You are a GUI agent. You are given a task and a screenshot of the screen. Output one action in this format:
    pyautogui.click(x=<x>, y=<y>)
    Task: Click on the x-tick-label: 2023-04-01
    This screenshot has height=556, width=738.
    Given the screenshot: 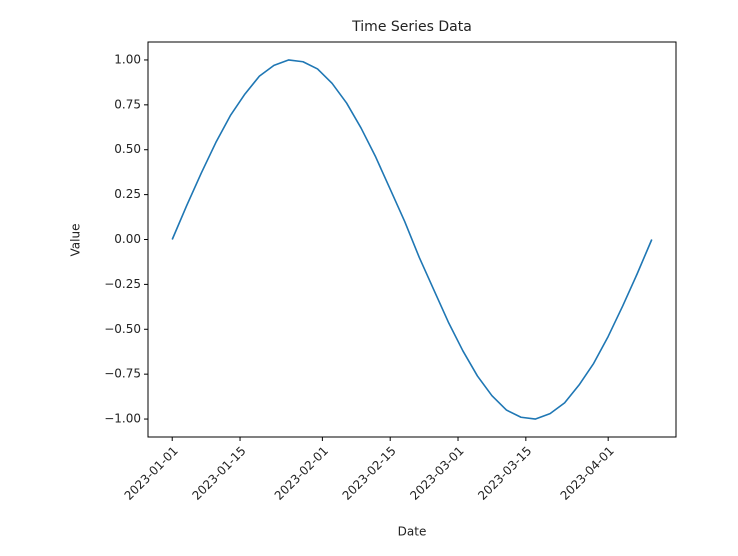 What is the action you would take?
    pyautogui.click(x=587, y=473)
    